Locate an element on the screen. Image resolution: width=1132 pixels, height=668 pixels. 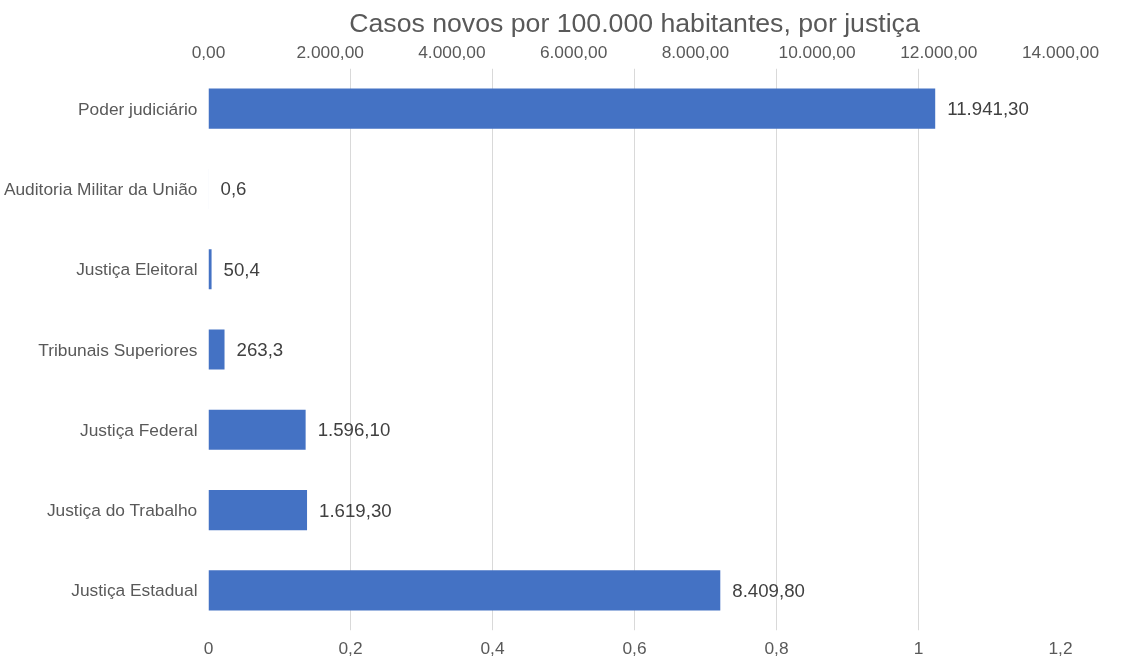
x2-tick-label: 14.000,00 is located at coordinates (1060, 51).